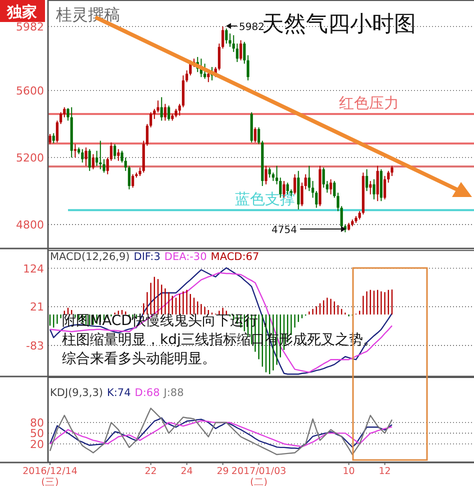 The image size is (474, 486). Describe the element at coordinates (30, 91) in the screenshot. I see `y-tick-label: 5600` at that location.